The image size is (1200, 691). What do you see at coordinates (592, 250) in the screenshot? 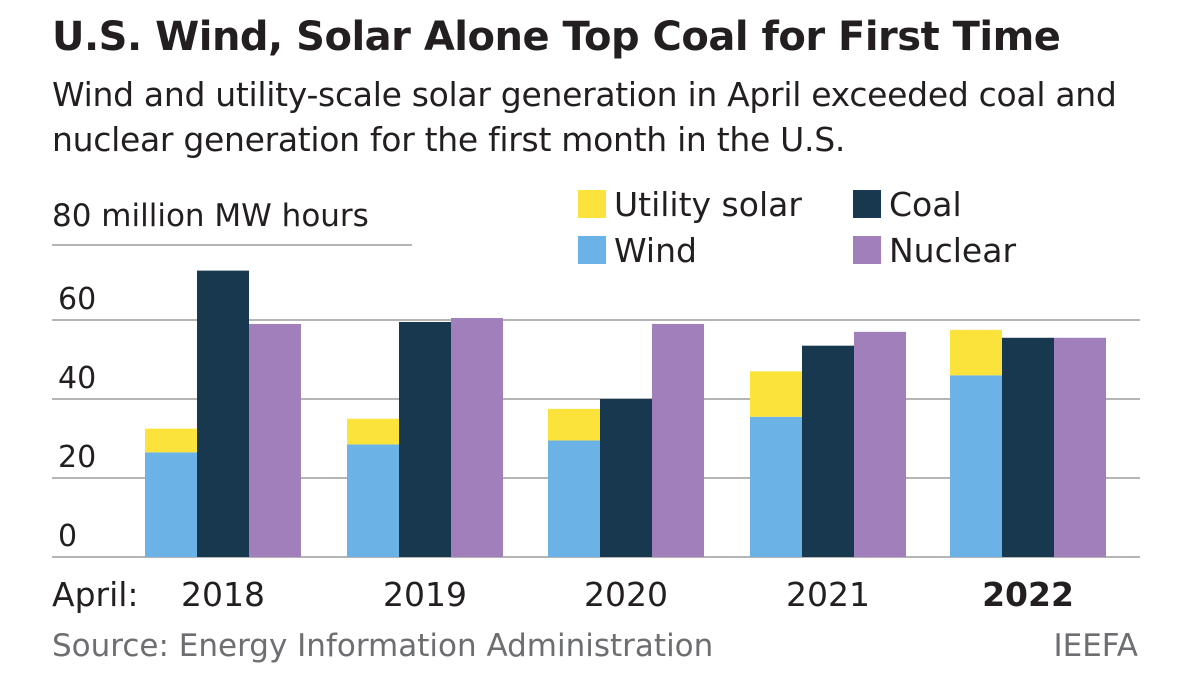
I see `legend-swatch-wind` at bounding box center [592, 250].